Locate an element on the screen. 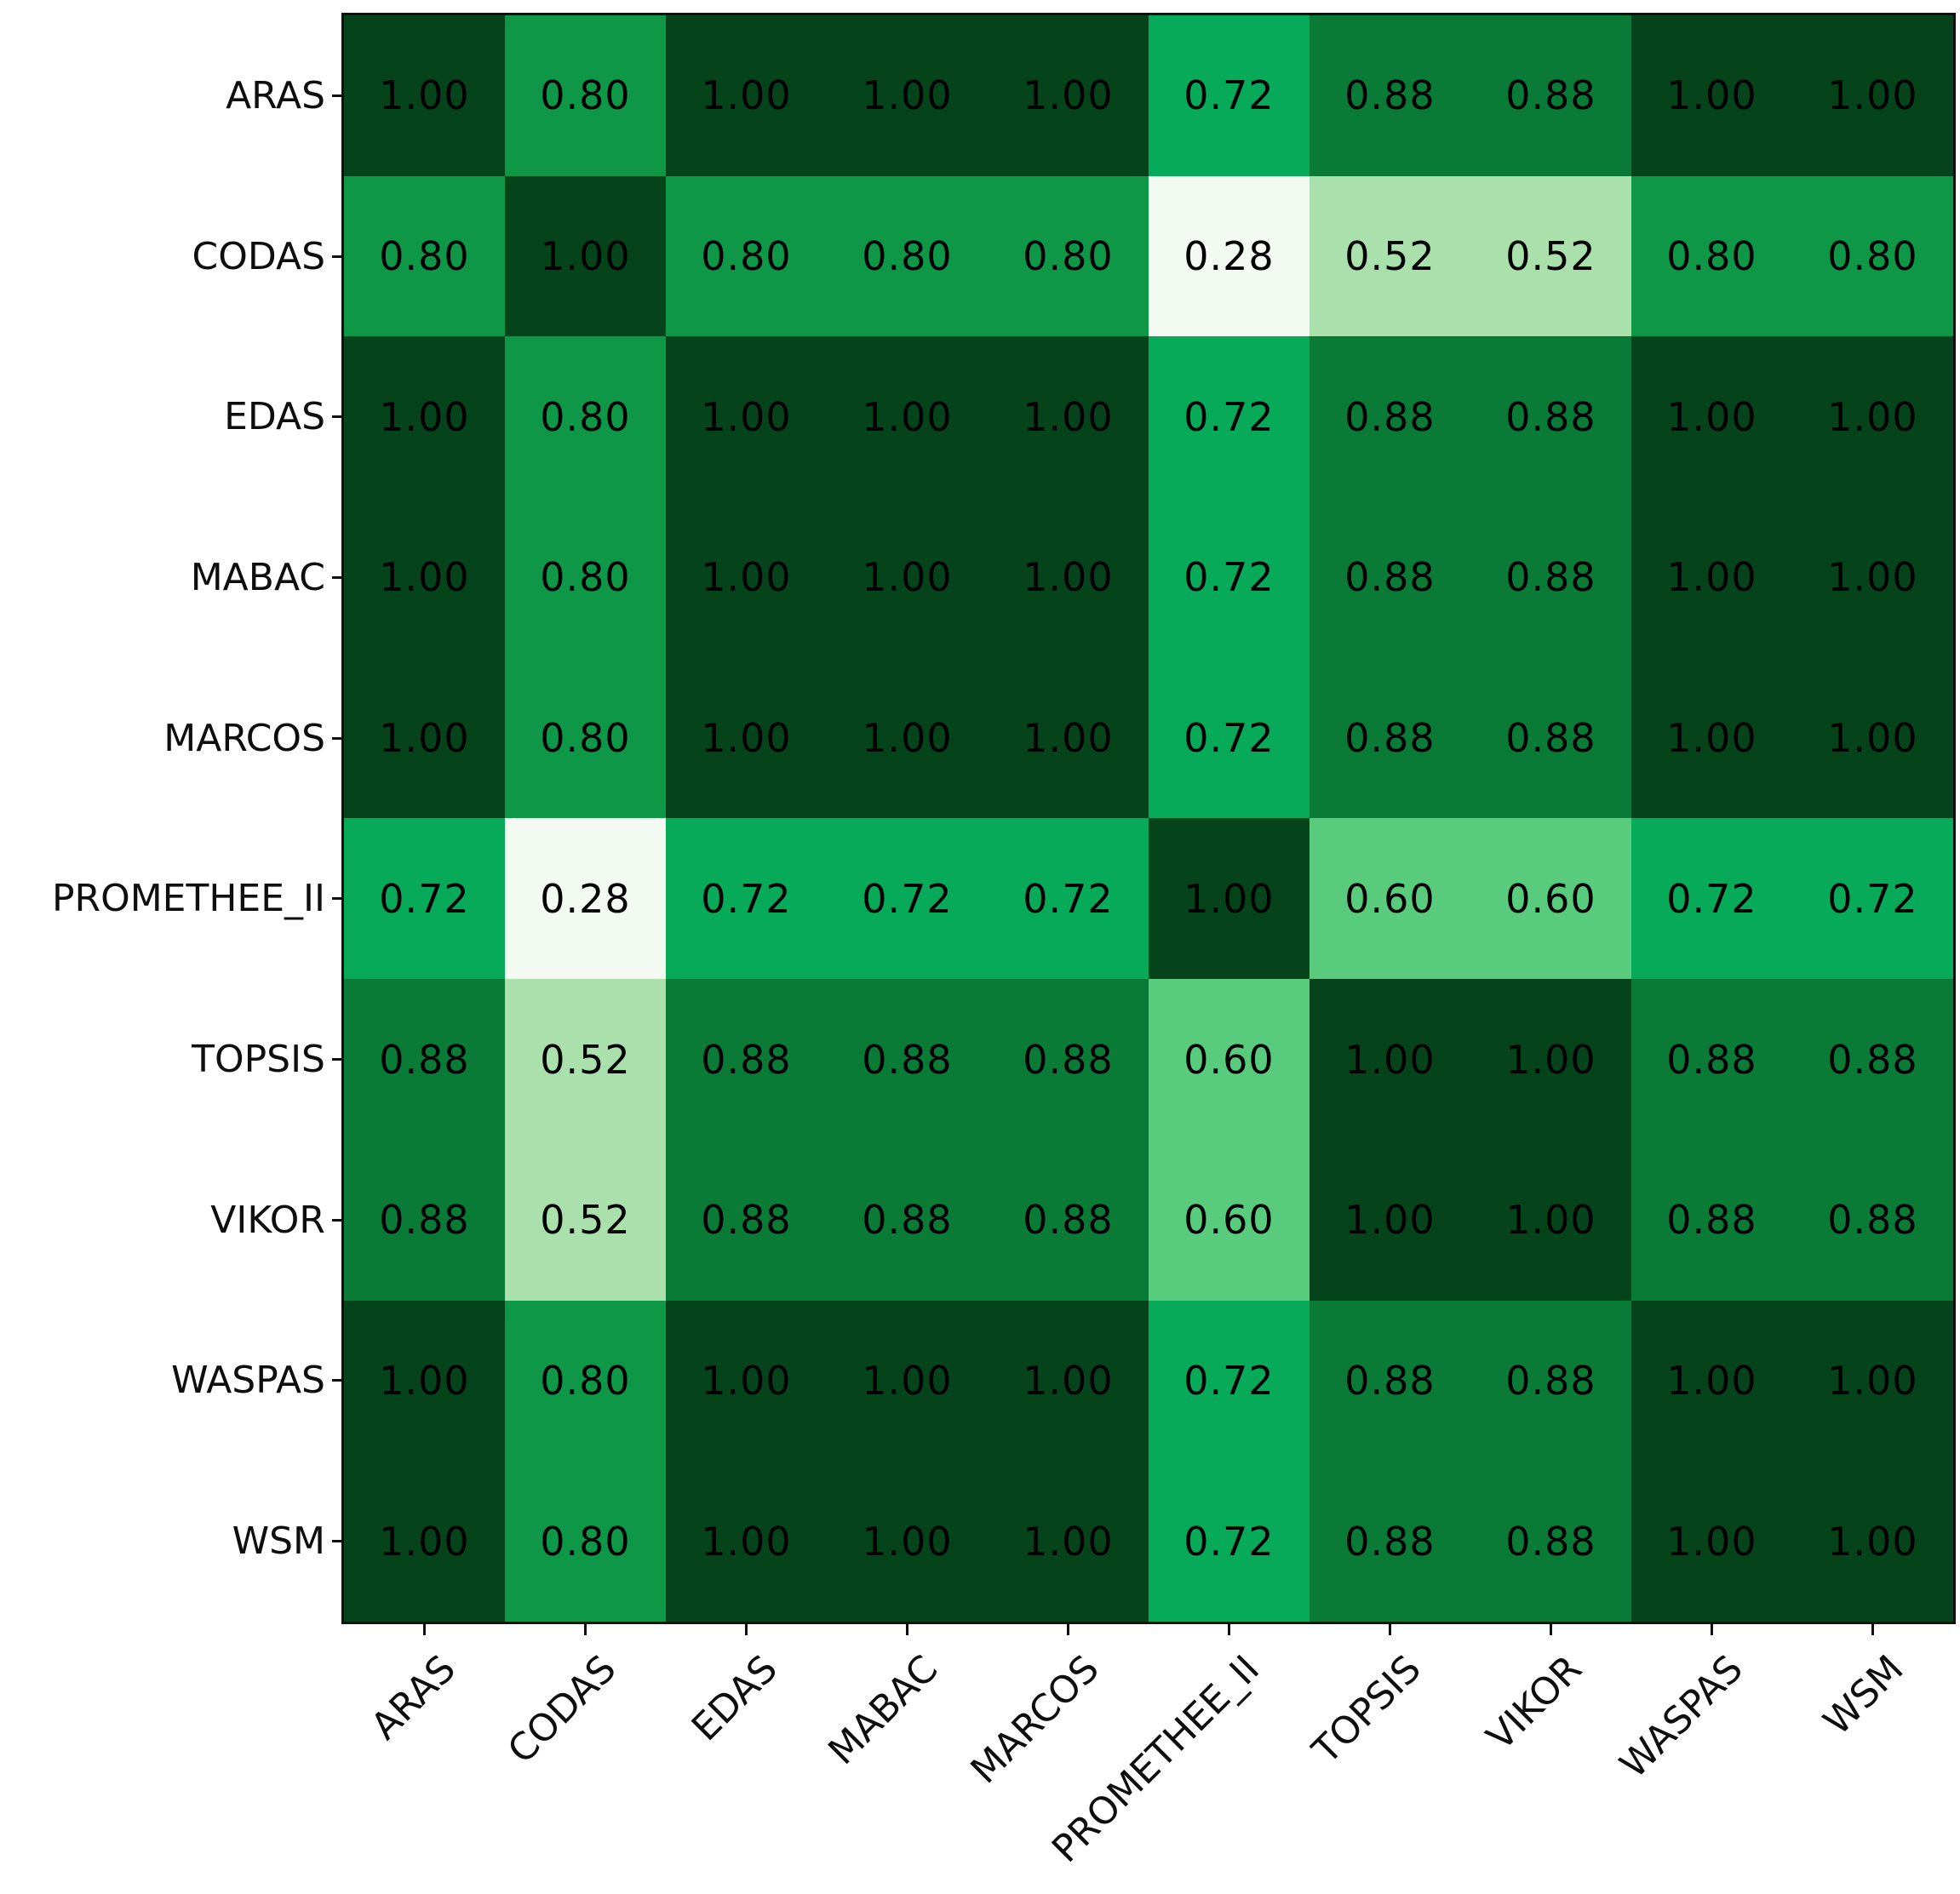  heatmap-cell: 0.52 is located at coordinates (1550, 256).